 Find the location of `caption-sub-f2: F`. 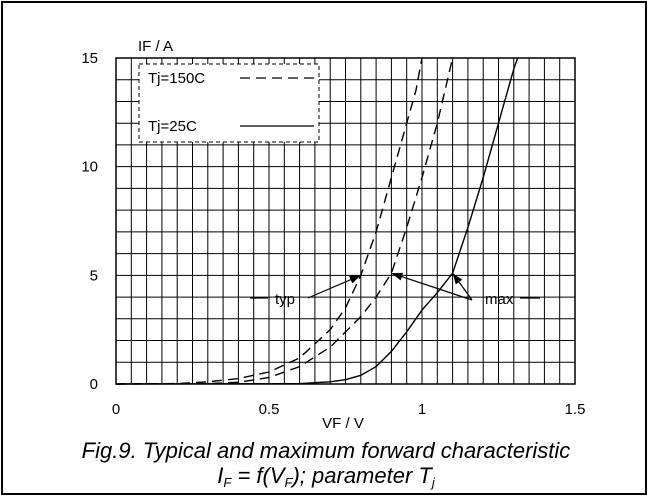

caption-sub-f2: F is located at coordinates (288, 482).